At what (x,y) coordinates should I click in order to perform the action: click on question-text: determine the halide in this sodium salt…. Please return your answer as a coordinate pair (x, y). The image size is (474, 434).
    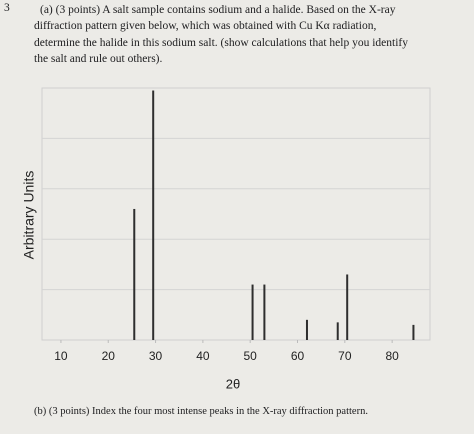
    Looking at the image, I should click on (221, 43).